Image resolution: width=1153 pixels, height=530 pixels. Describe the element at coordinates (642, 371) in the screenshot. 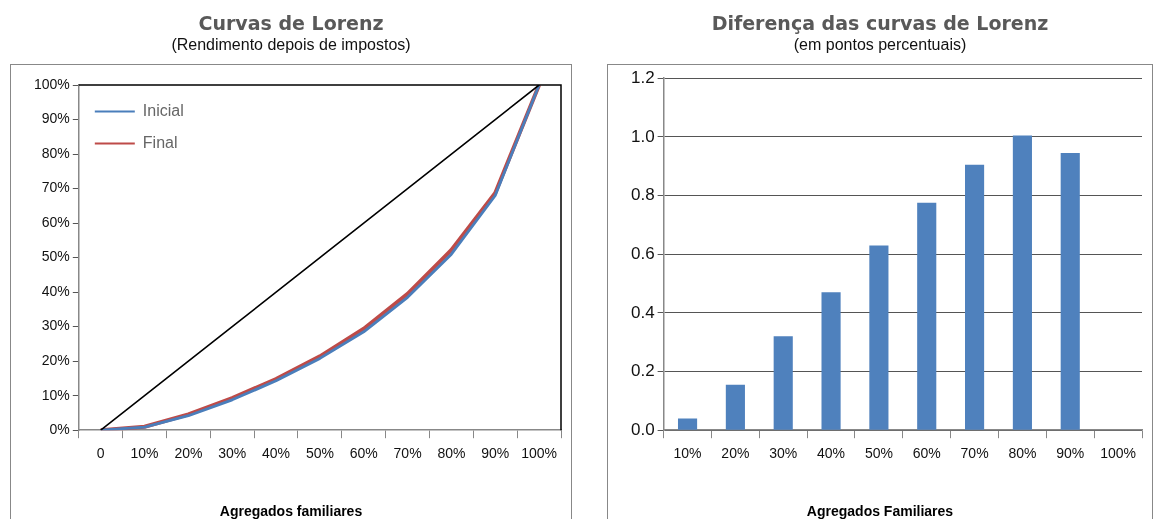

I see `y-tick-label: 0.2` at that location.